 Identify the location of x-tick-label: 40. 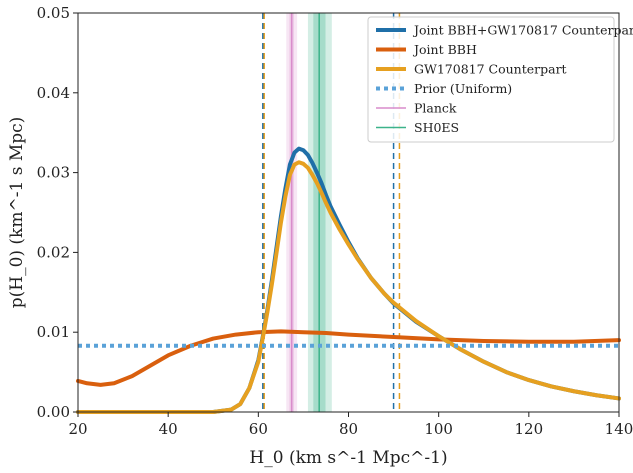
(168, 429).